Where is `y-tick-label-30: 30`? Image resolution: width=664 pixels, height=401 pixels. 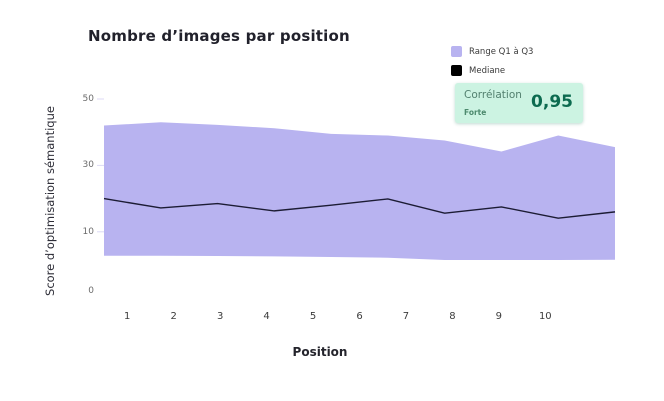 y-tick-label-30: 30 is located at coordinates (88, 165).